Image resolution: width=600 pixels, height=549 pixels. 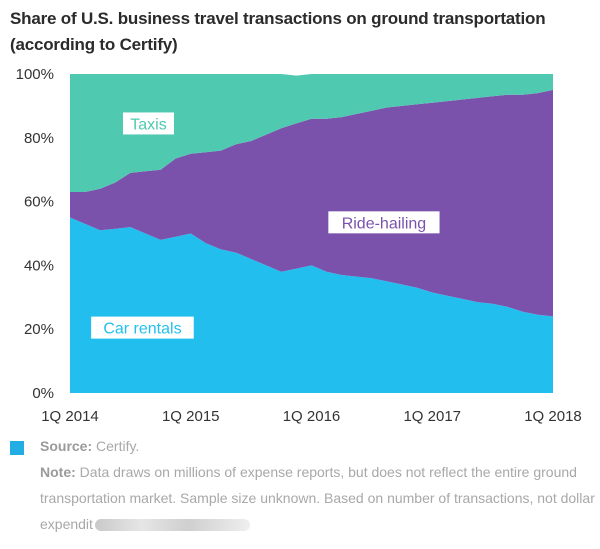 I want to click on x-axis-ticks: 1Q 2014 1Q 2015 1Q 2016 1Q 2017 1Q 2018, so click(x=311, y=416).